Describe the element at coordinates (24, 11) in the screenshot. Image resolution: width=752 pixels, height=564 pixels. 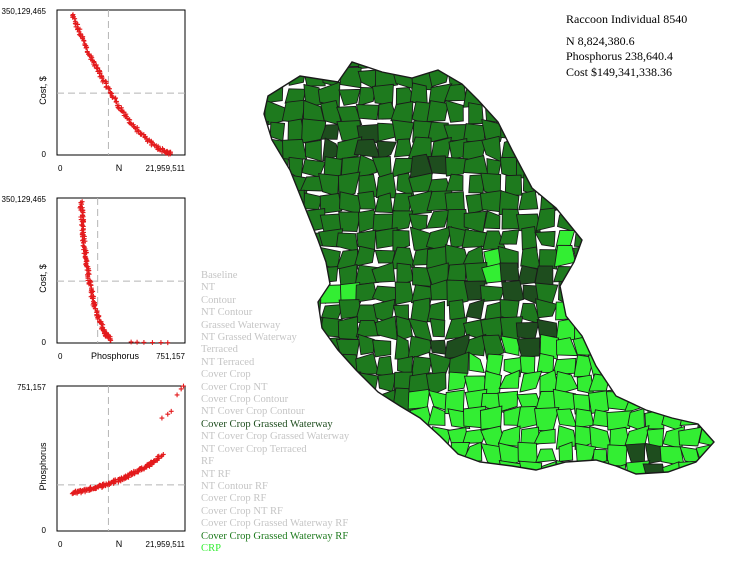
I see `y-max-tick-label: 350,129,465` at that location.